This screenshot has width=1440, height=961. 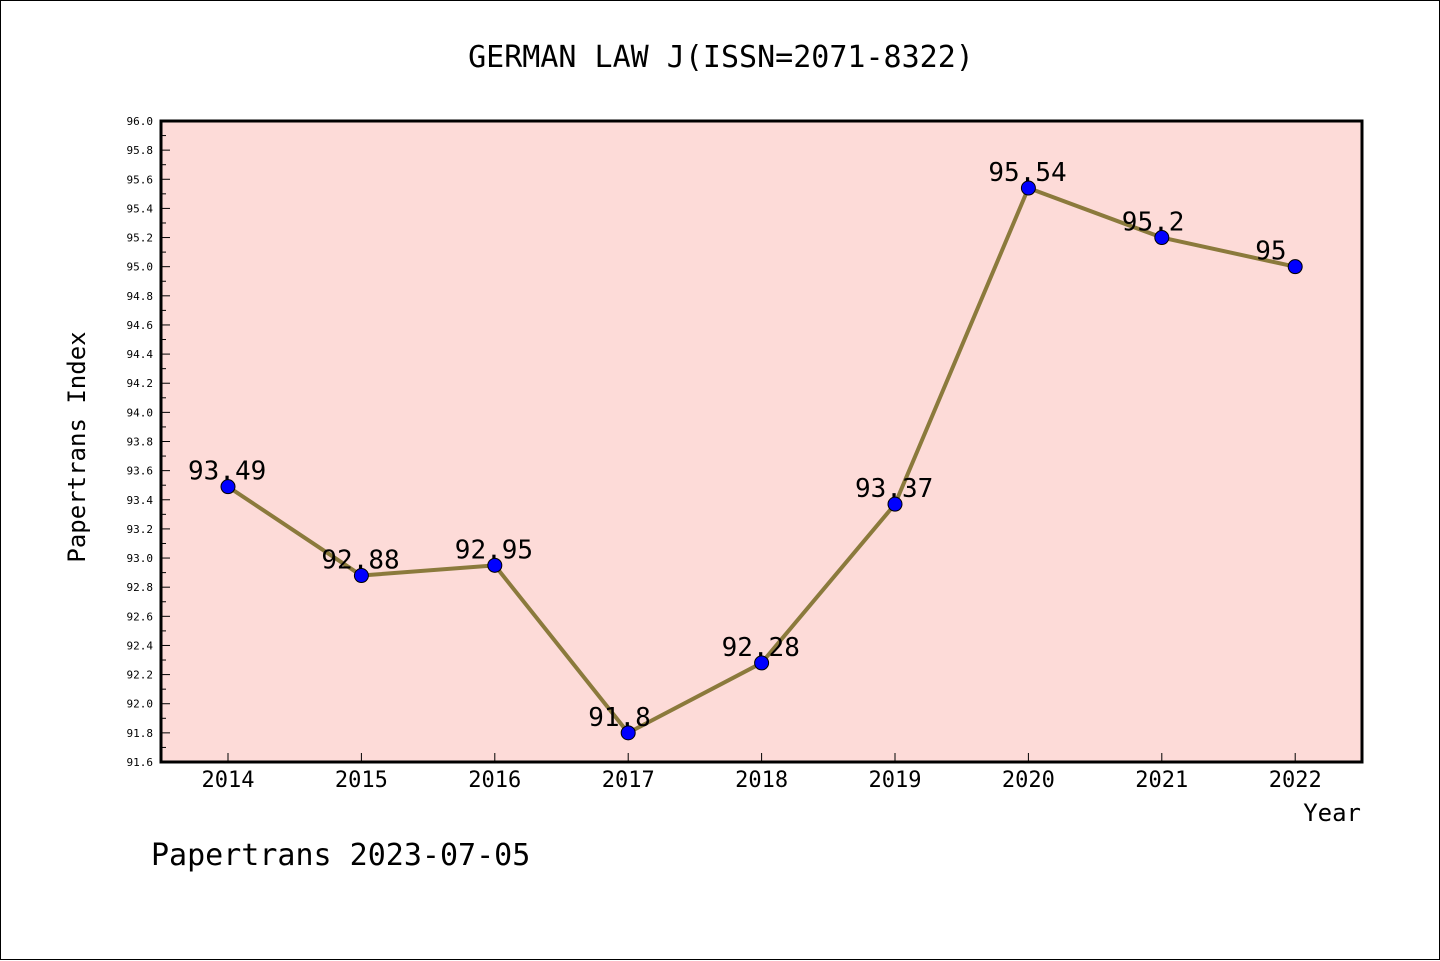 I want to click on y-tick-label: 94.4, so click(x=140, y=354).